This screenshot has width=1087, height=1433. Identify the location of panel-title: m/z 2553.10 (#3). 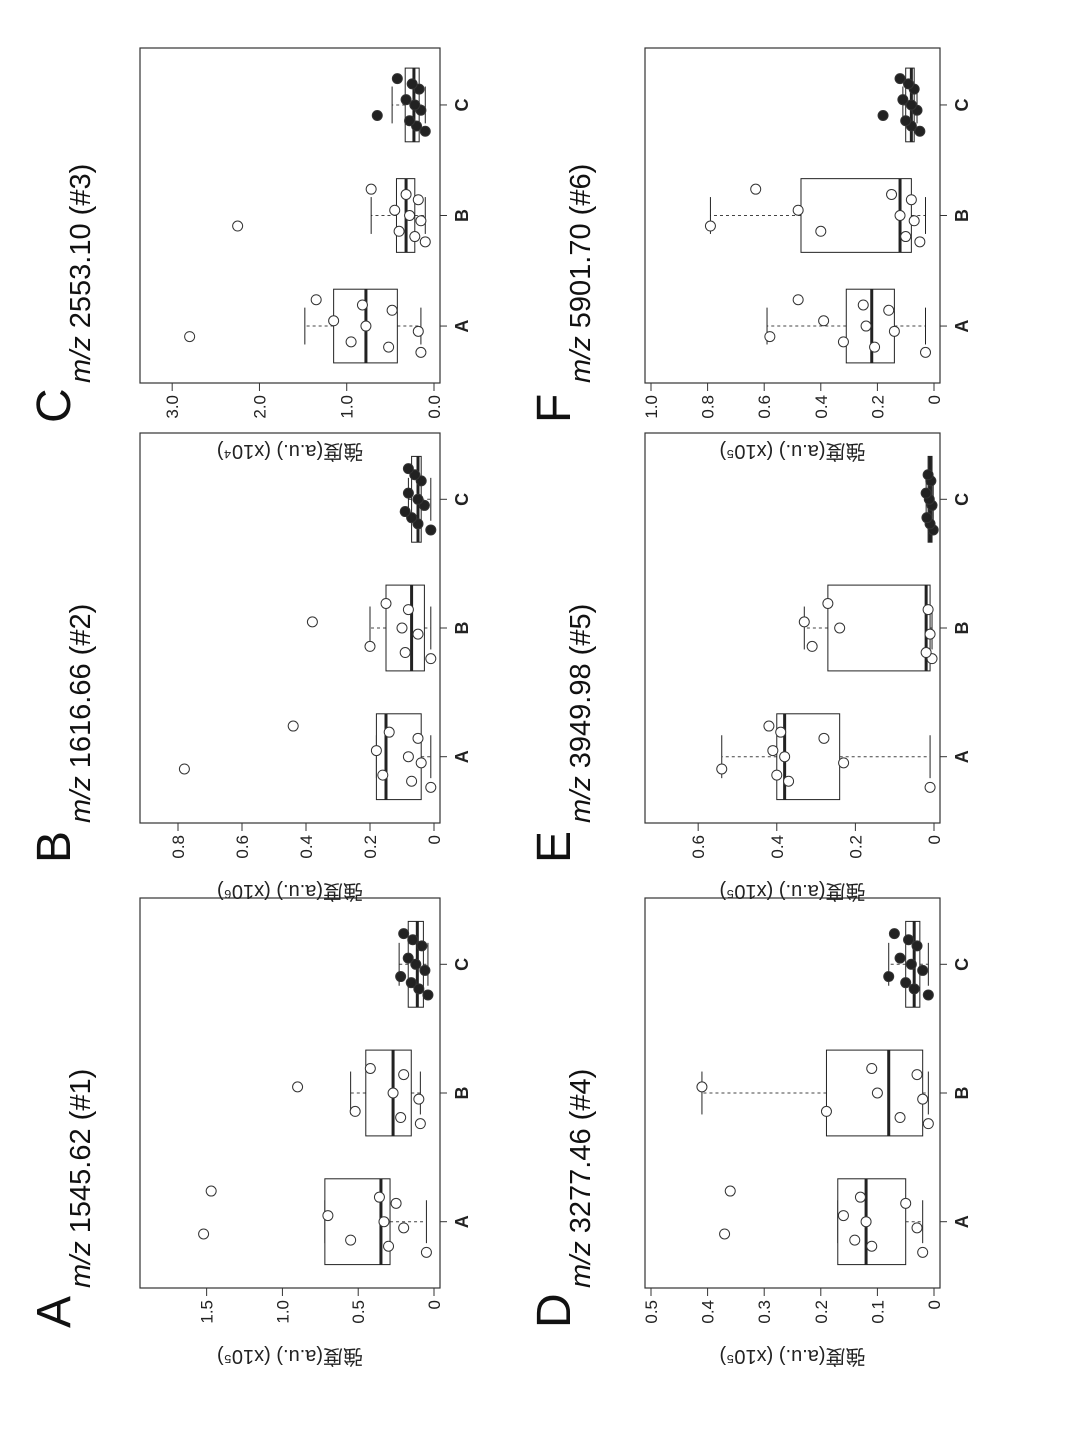
(81, 273).